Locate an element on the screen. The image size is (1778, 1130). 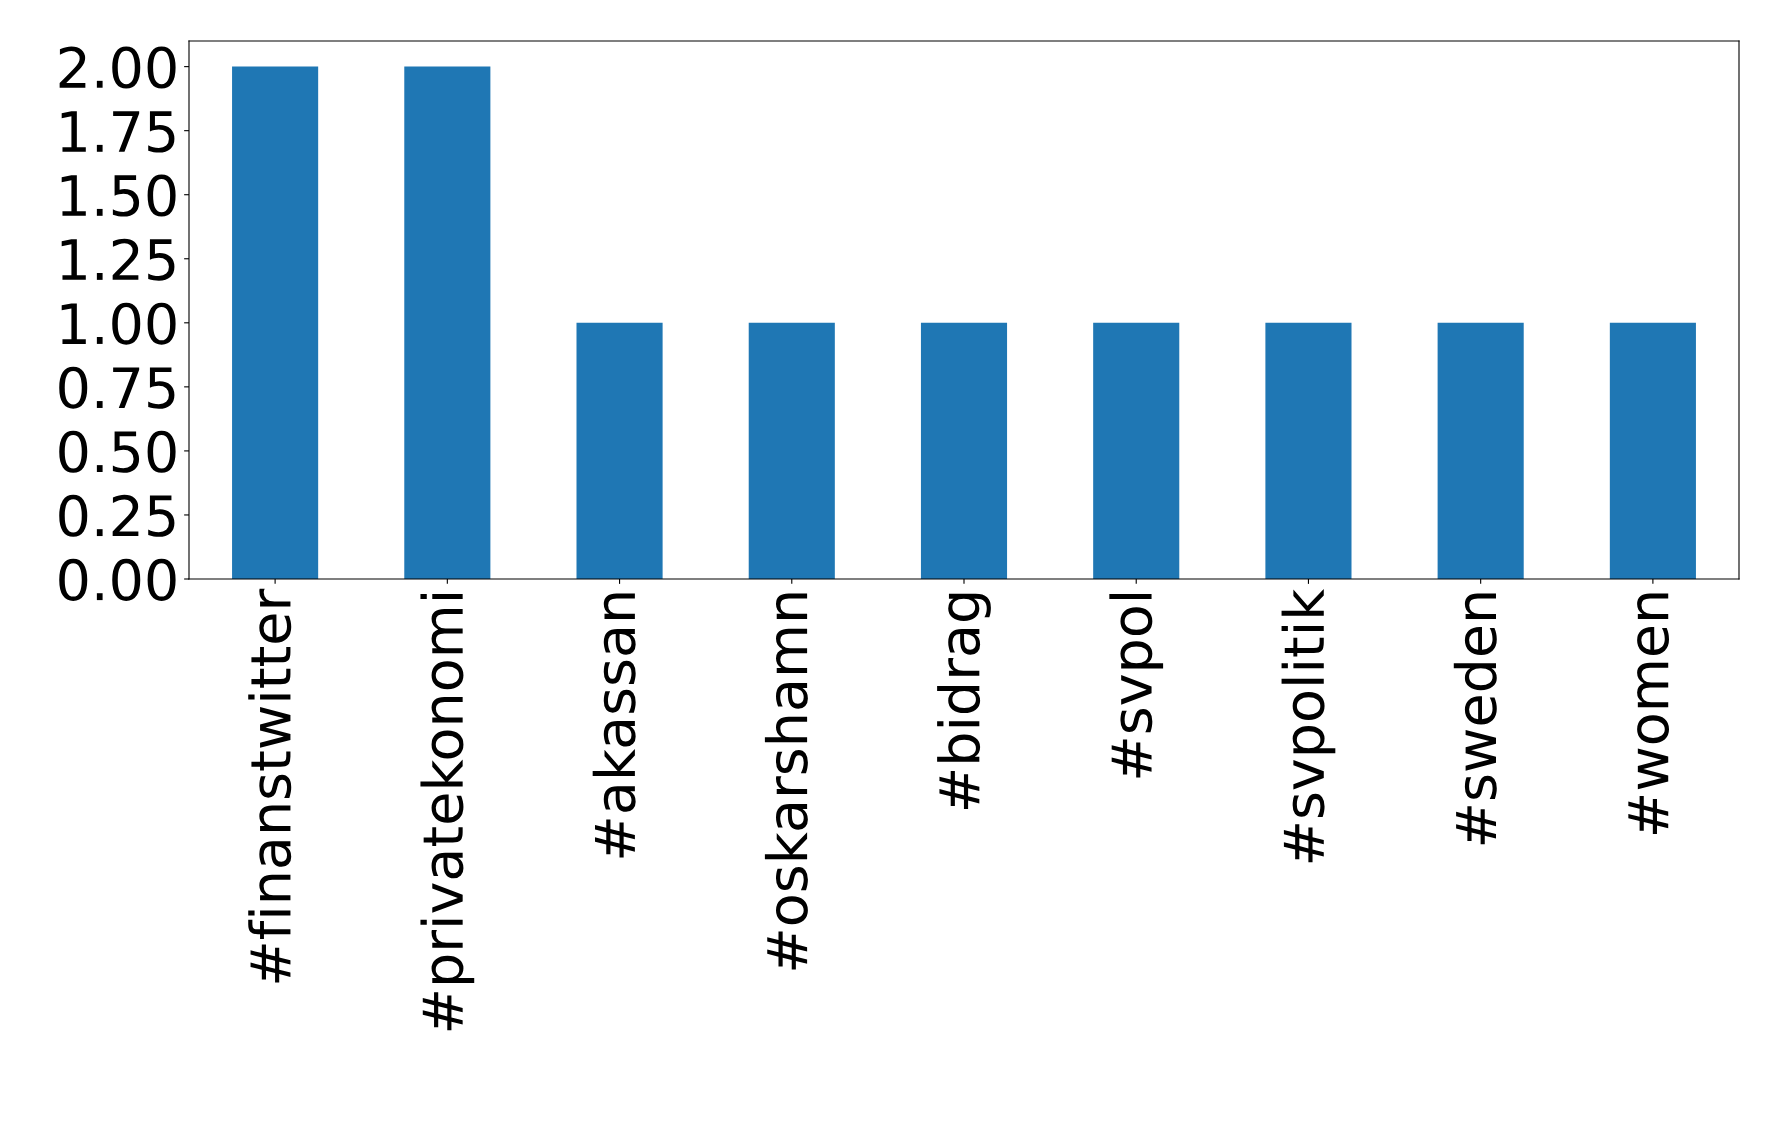
x-tick-label: #svpol is located at coordinates (1136, 685).